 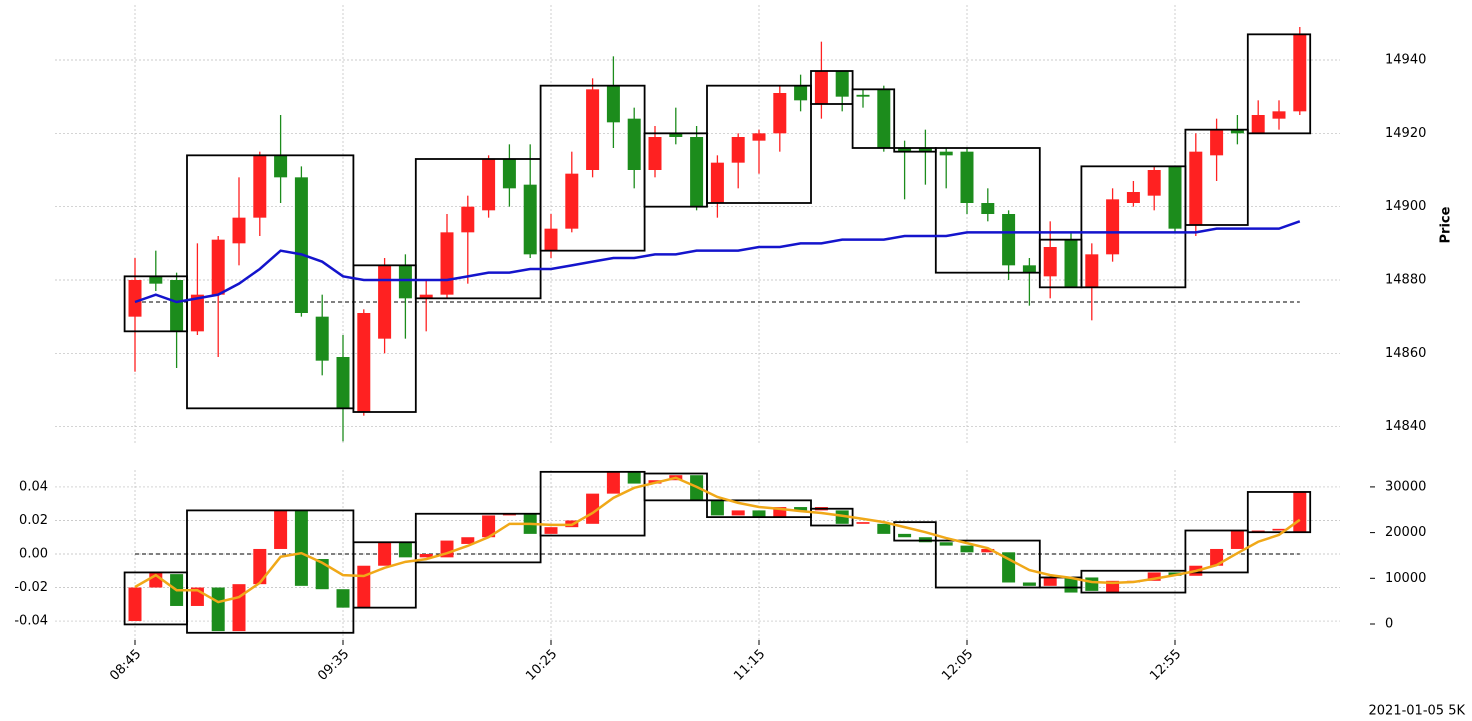 I want to click on y2-tick-label: 10000, so click(x=1405, y=578).